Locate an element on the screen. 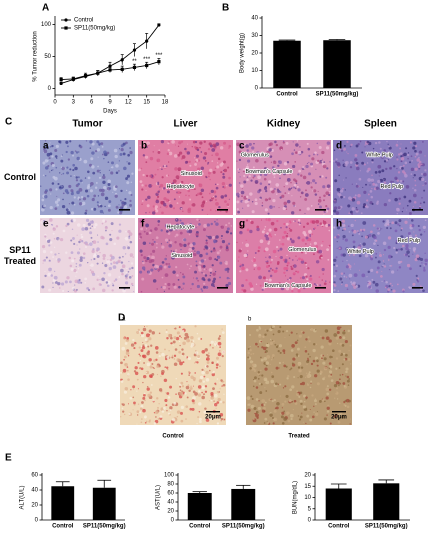  bar is located at coordinates (338, 504).